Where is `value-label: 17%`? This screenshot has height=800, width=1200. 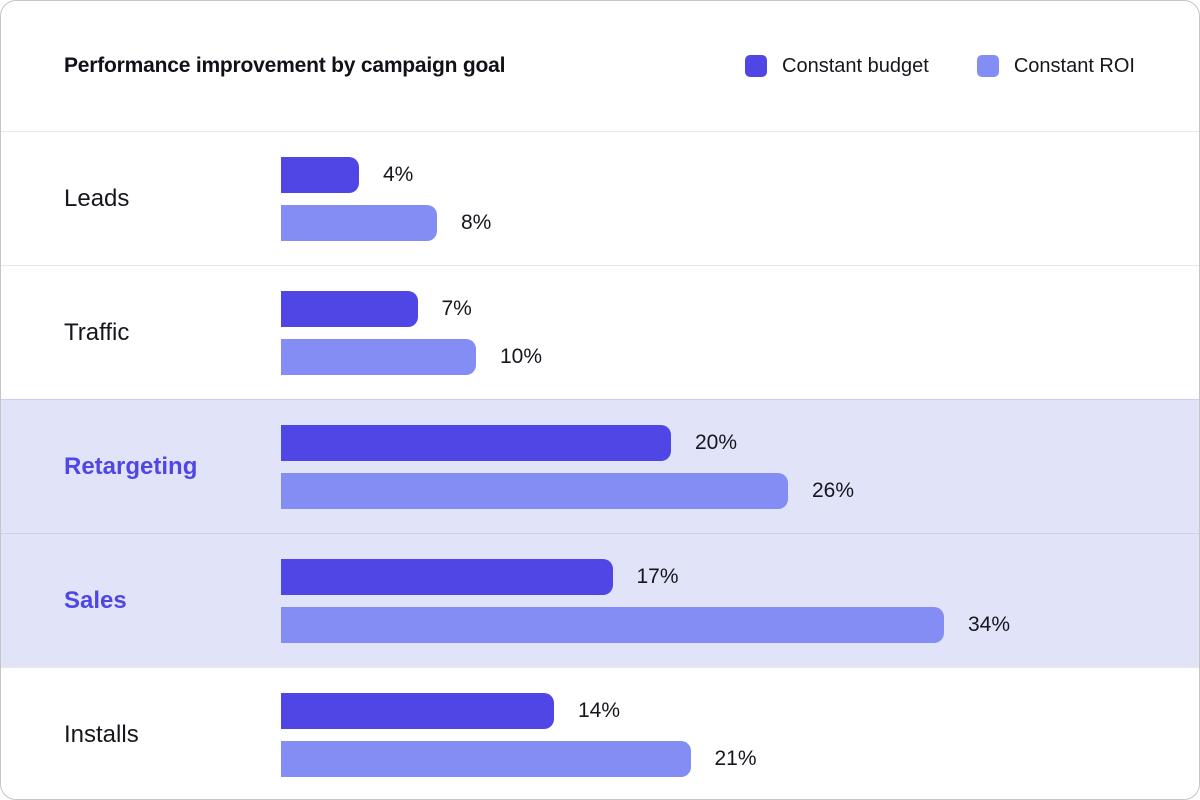 value-label: 17% is located at coordinates (657, 576).